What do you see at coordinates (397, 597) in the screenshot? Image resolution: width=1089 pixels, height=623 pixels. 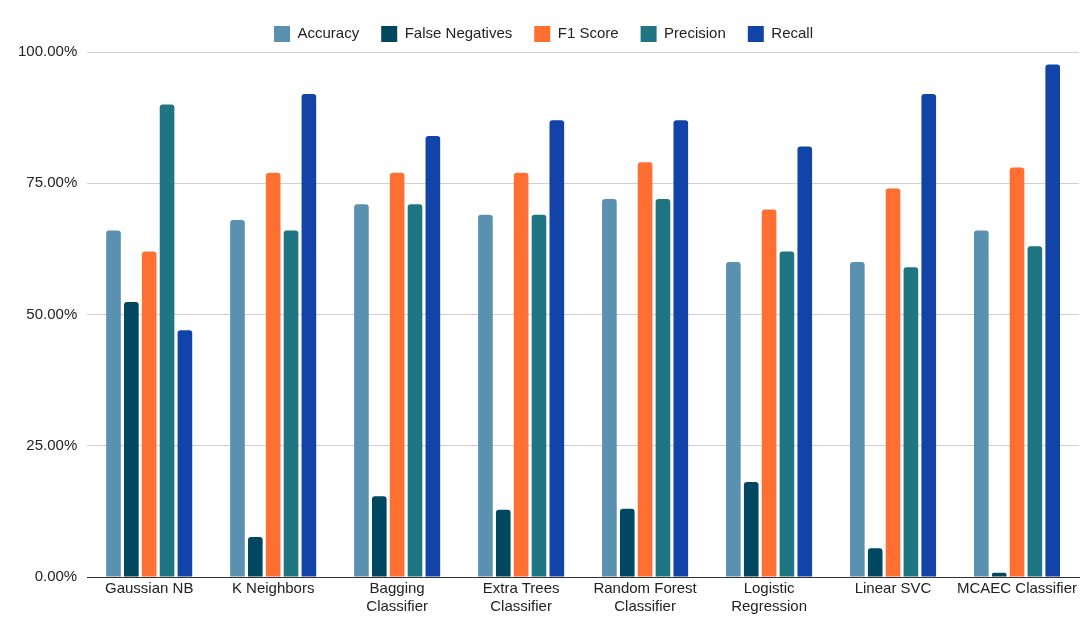 I see `x-tick-label: Bagging Classifier` at bounding box center [397, 597].